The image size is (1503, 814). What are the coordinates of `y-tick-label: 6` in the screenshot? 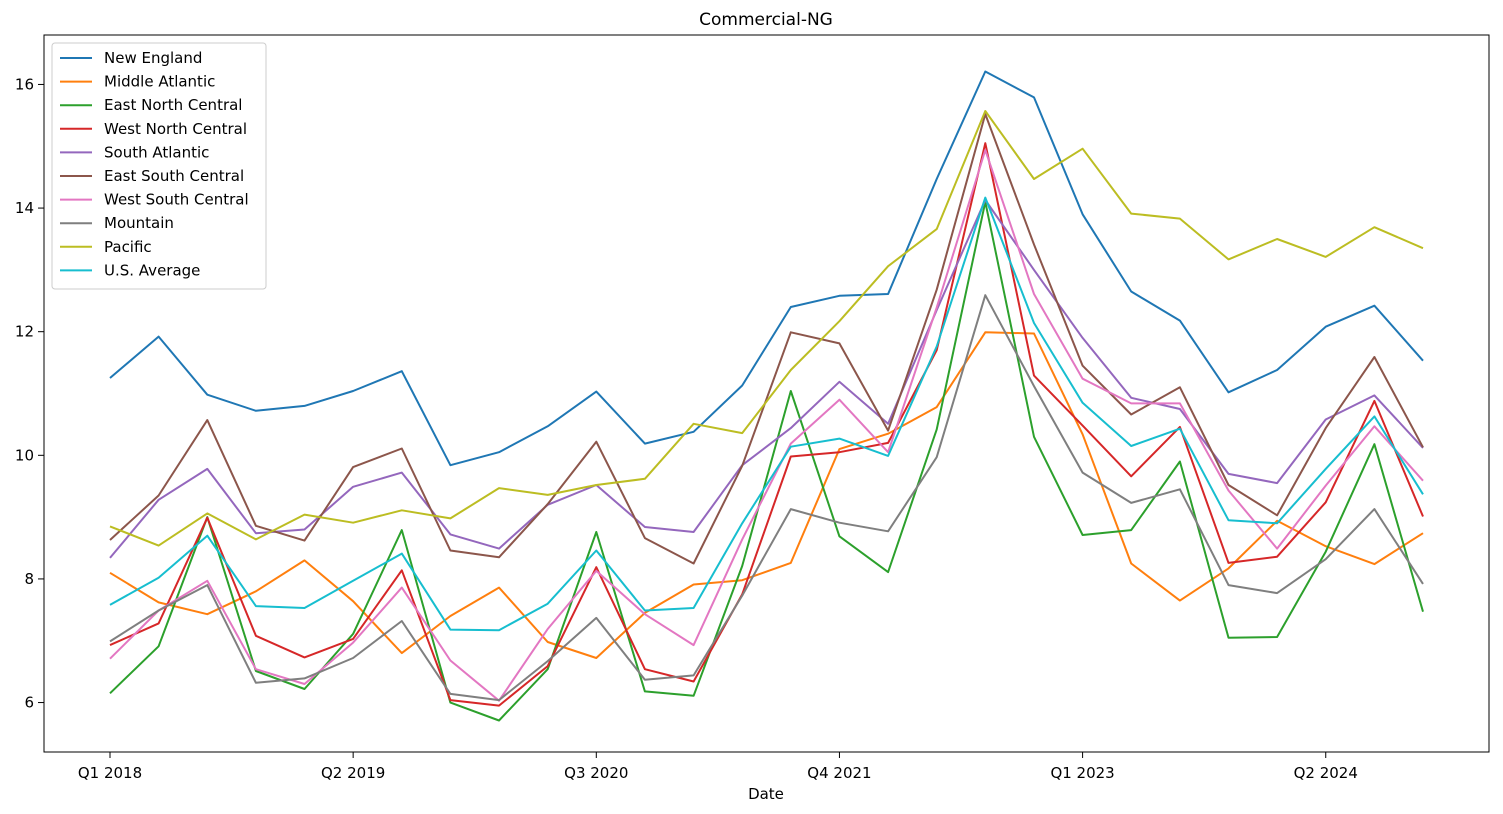 It's located at (29, 703).